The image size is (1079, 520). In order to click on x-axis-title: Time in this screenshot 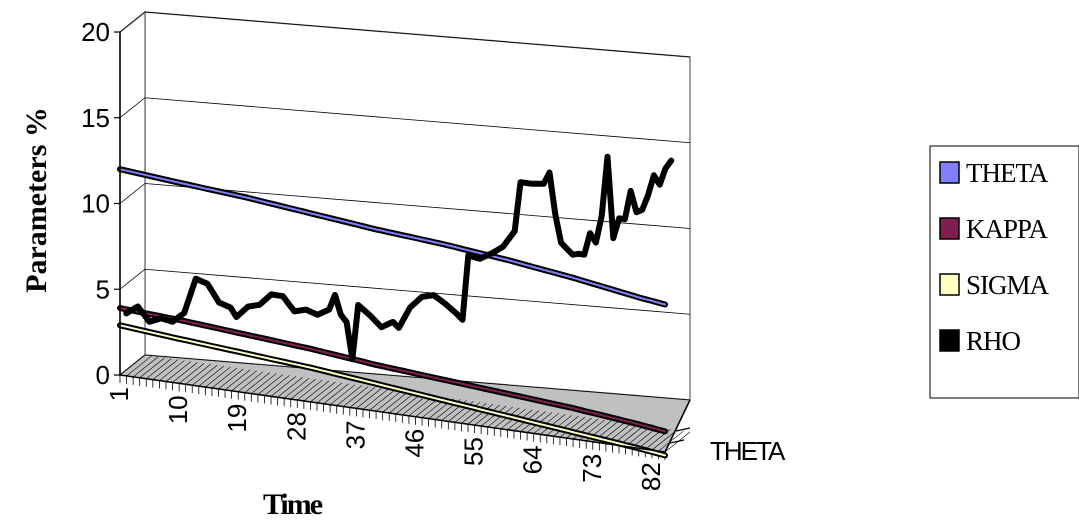, I will do `click(293, 504)`.